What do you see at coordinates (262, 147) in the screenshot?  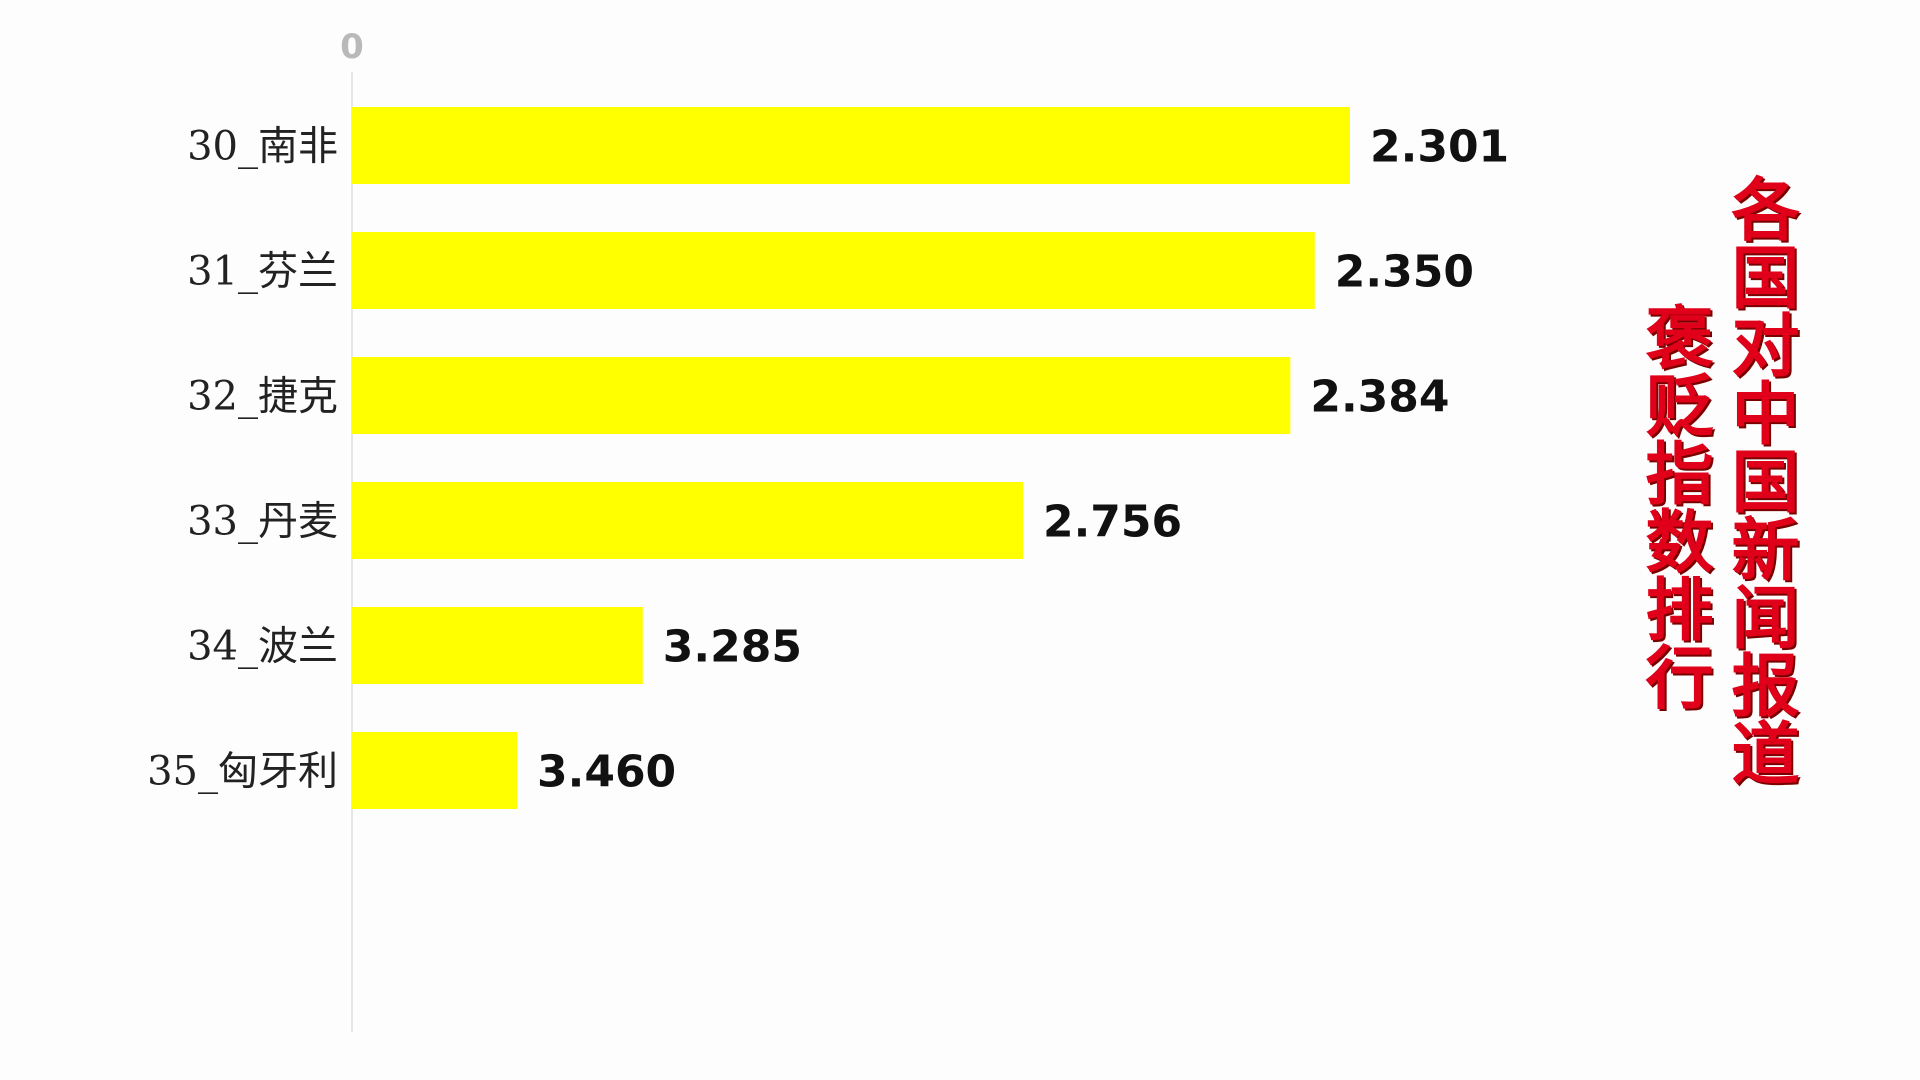 I see `category-label: 30_南非` at bounding box center [262, 147].